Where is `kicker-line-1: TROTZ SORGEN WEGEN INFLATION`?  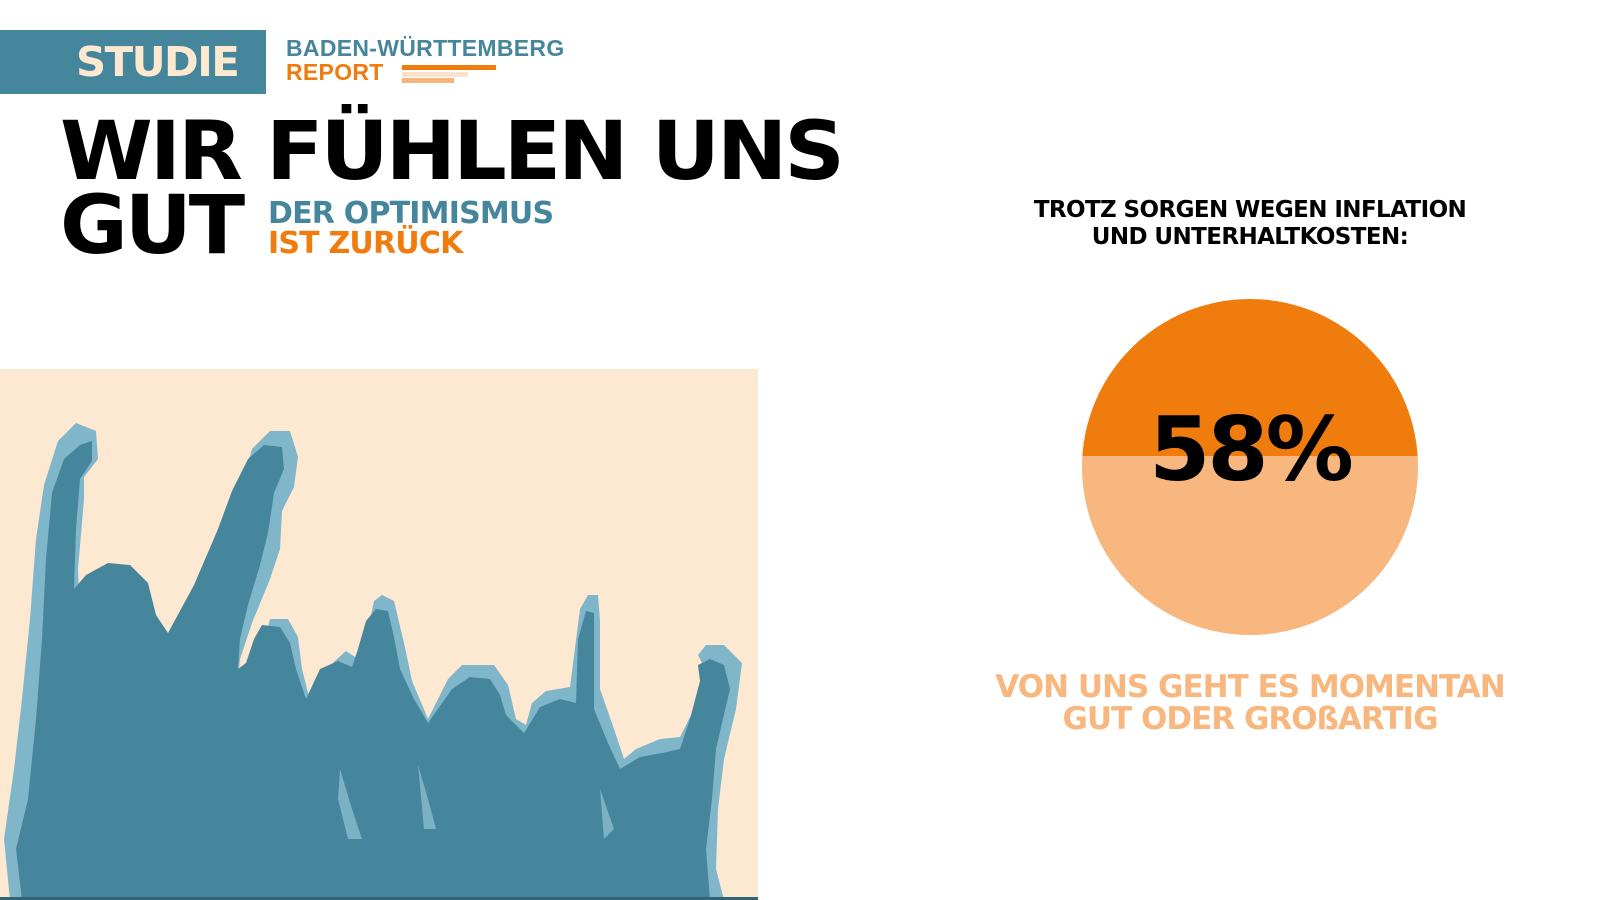
kicker-line-1: TROTZ SORGEN WEGEN INFLATION is located at coordinates (1250, 210).